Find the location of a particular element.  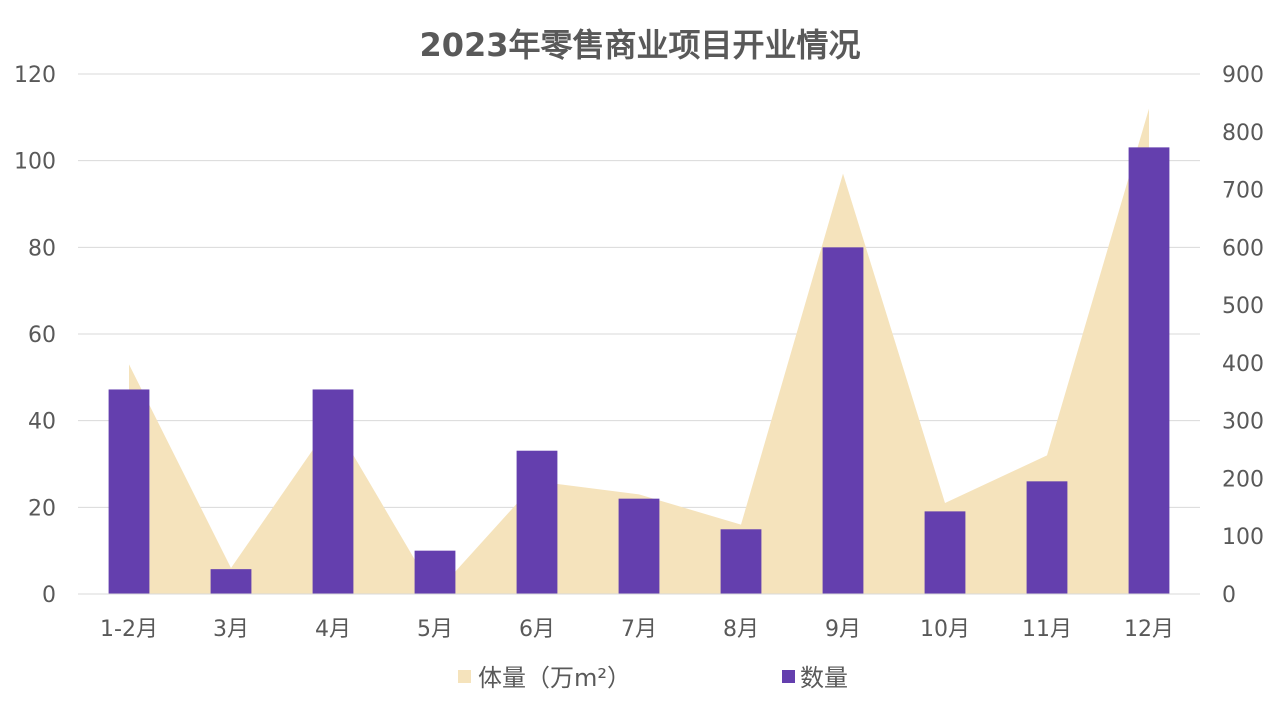

right-tick-label-6: 600 is located at coordinates (1243, 248).